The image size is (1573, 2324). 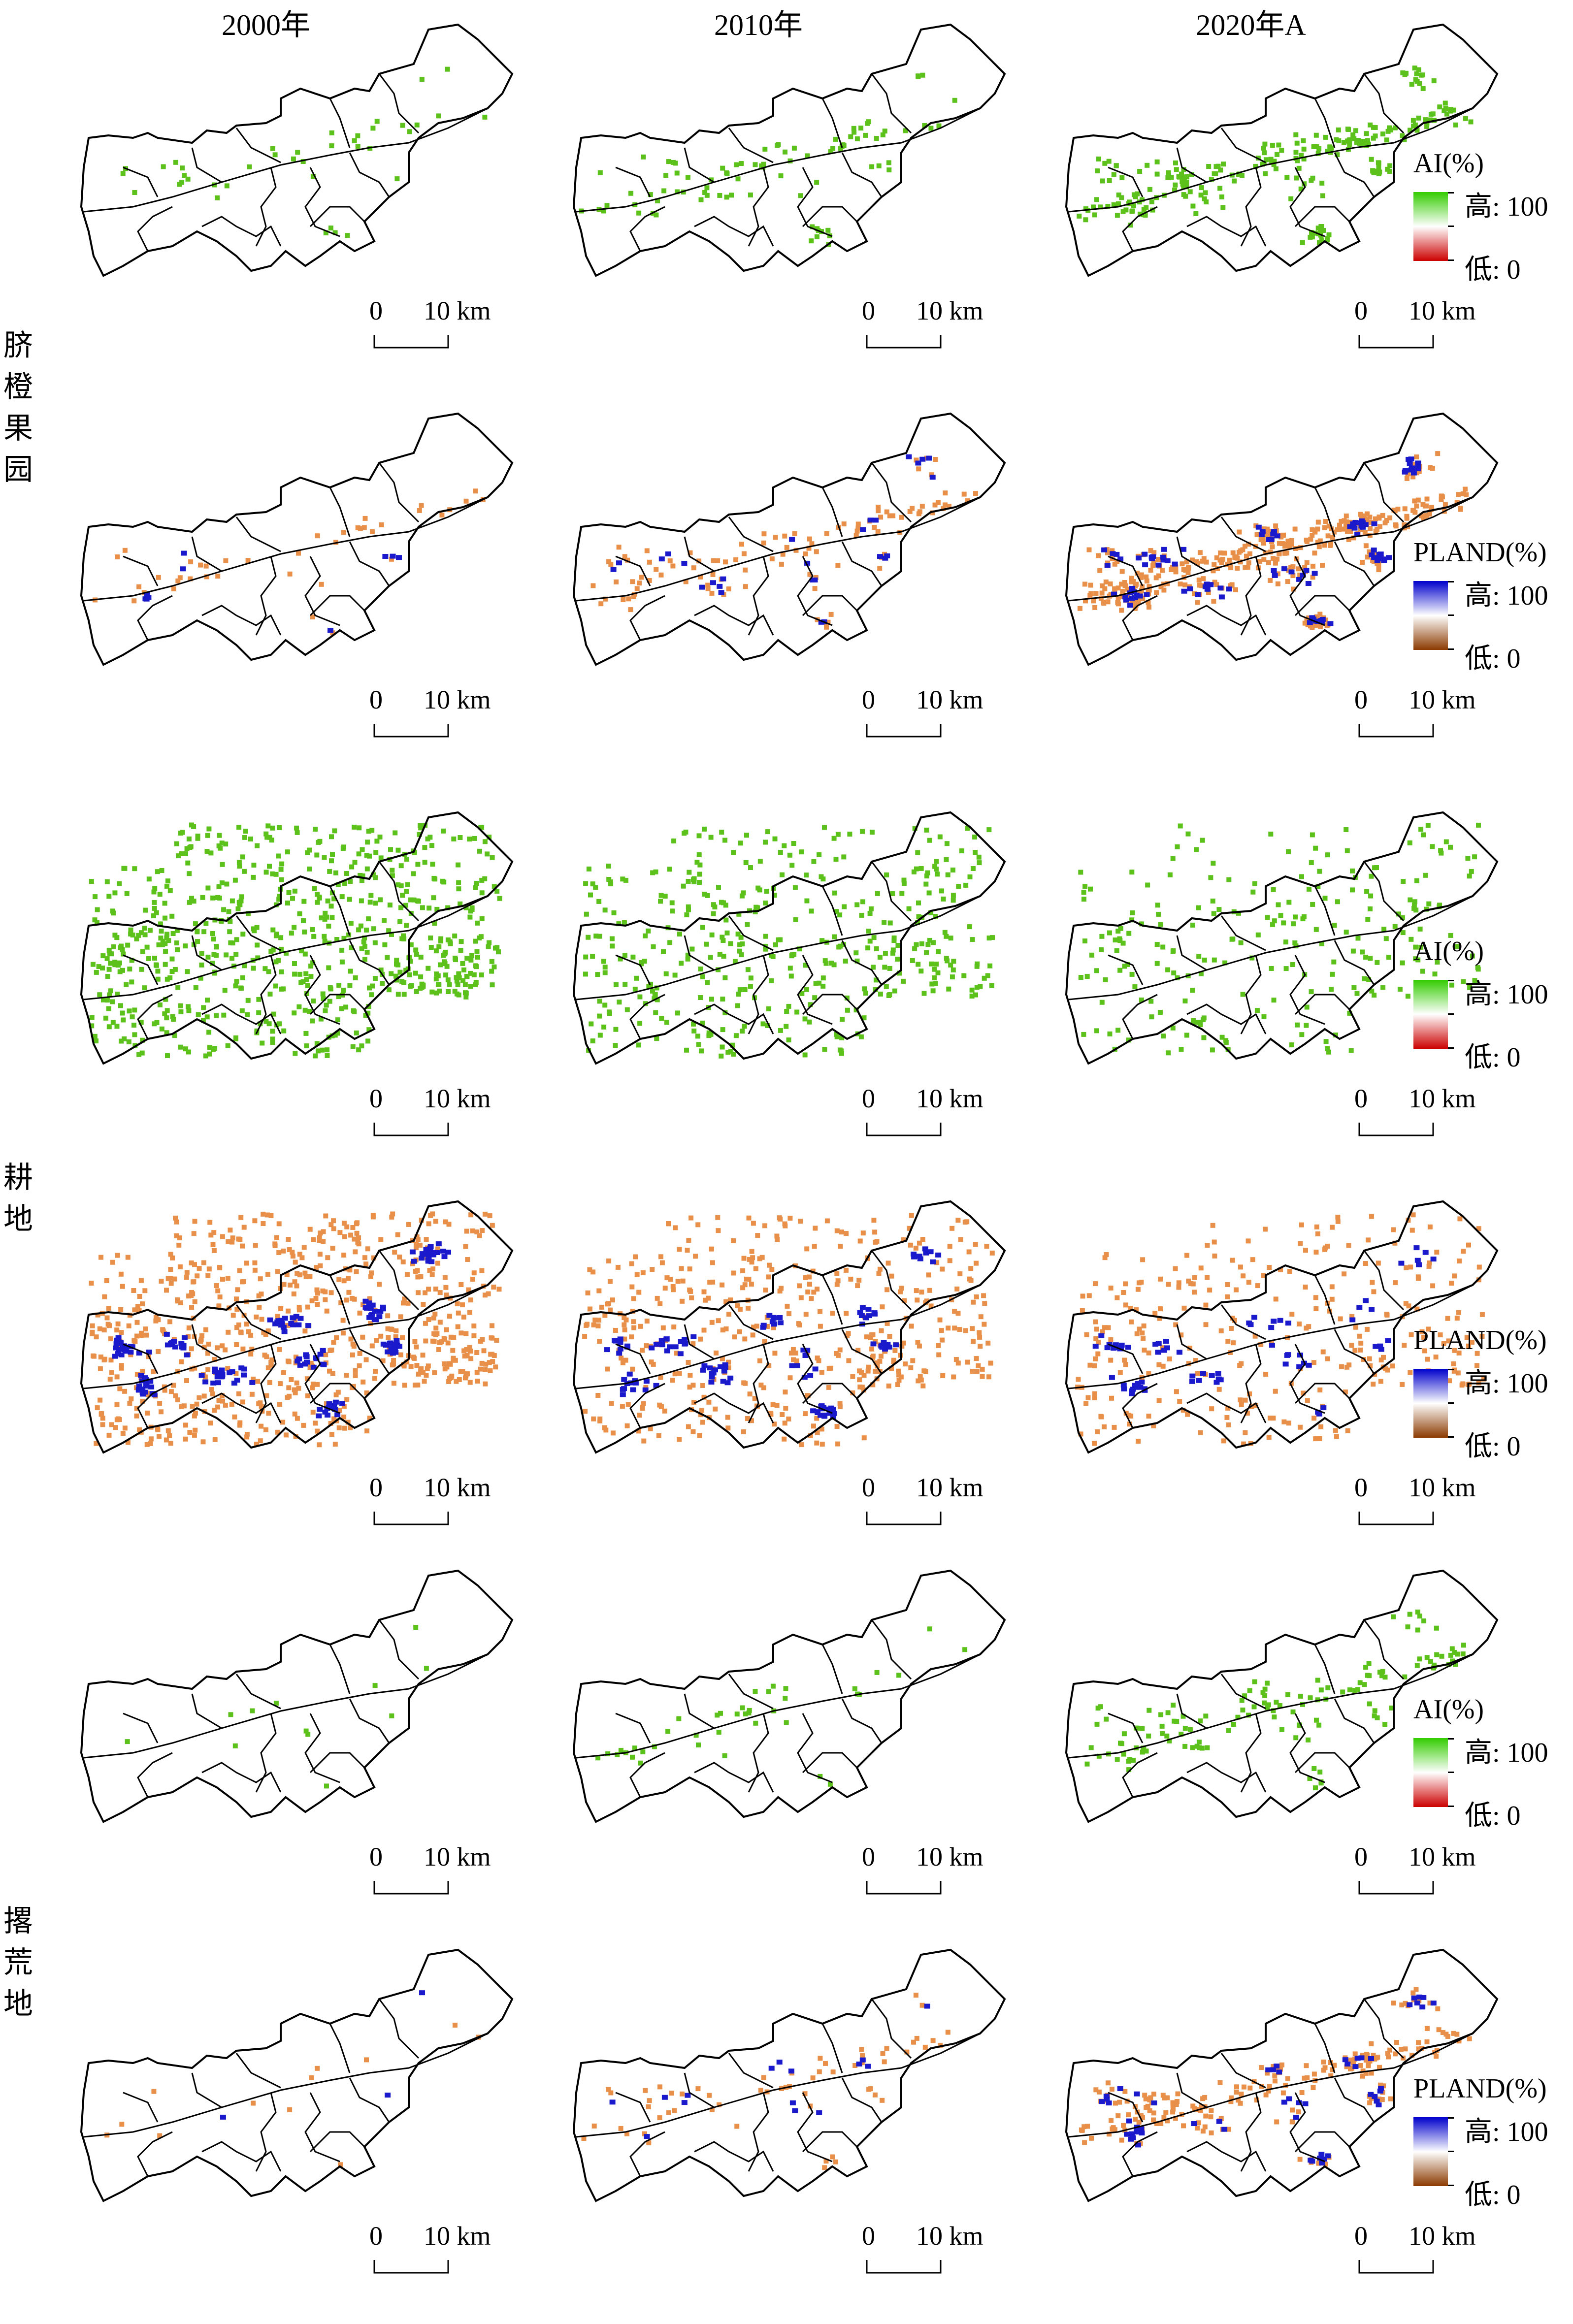 I want to click on district-map, so click(x=301, y=158).